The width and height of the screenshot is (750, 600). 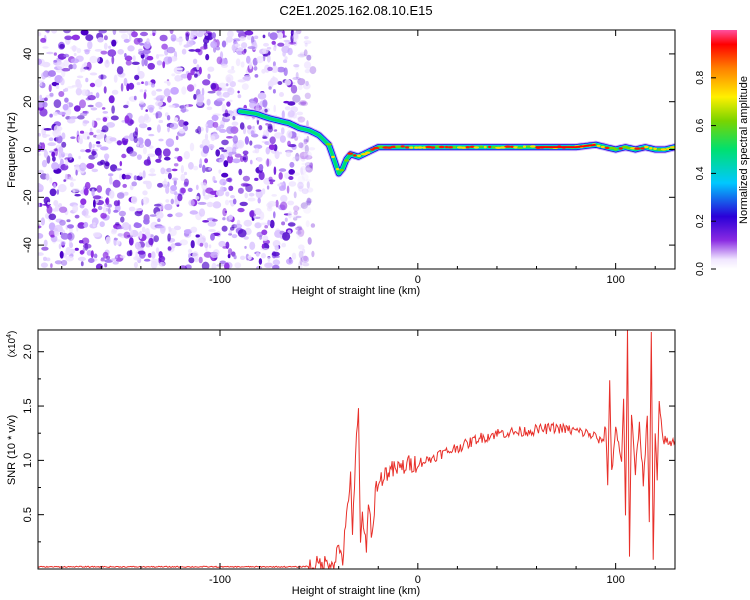 What do you see at coordinates (744, 150) in the screenshot?
I see `colorbar-label: Normalized spectral amplitude` at bounding box center [744, 150].